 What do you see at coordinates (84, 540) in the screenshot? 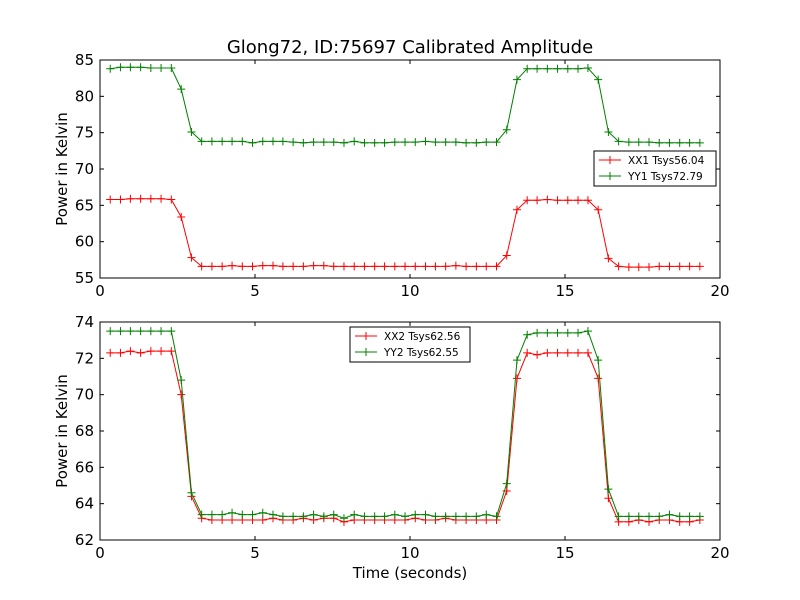
I see `bottom-y-tick-label: 62` at bounding box center [84, 540].